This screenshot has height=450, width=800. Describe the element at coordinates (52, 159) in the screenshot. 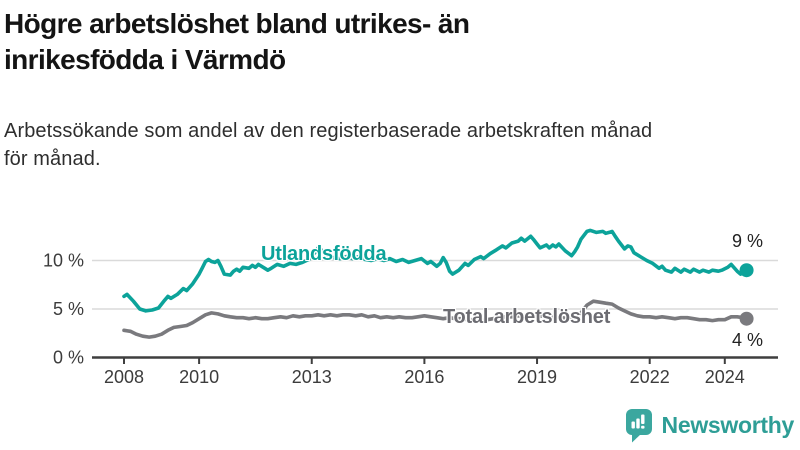

I see `chart-subtitle-line-2: för månad.` at that location.